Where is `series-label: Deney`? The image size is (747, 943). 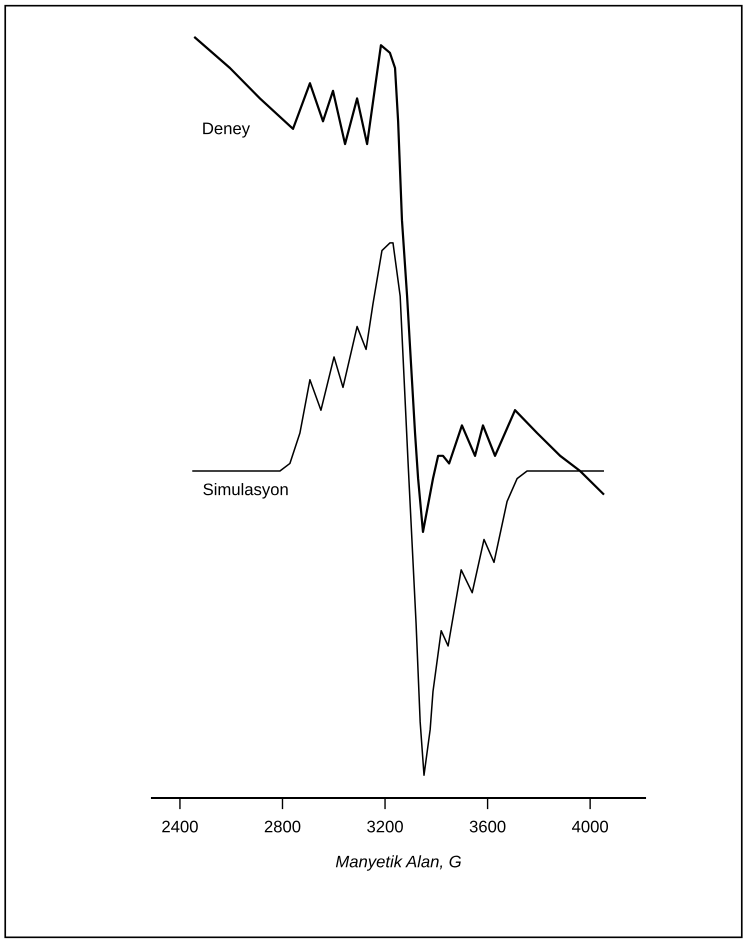
series-label: Deney is located at coordinates (226, 130).